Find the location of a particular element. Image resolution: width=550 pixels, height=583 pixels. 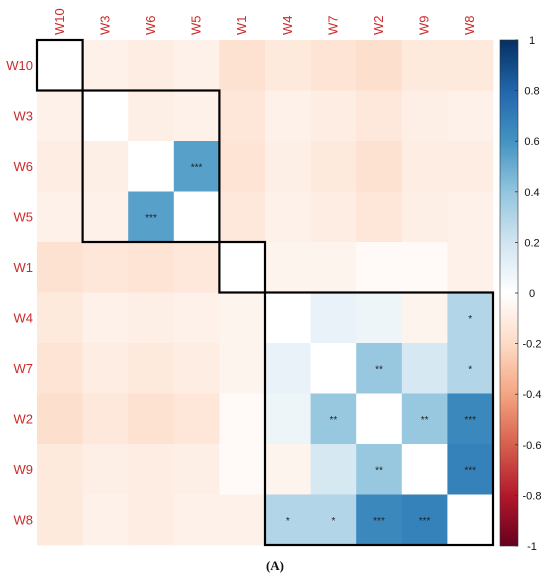

heatmap-cell-W2-W1 is located at coordinates (242, 419).